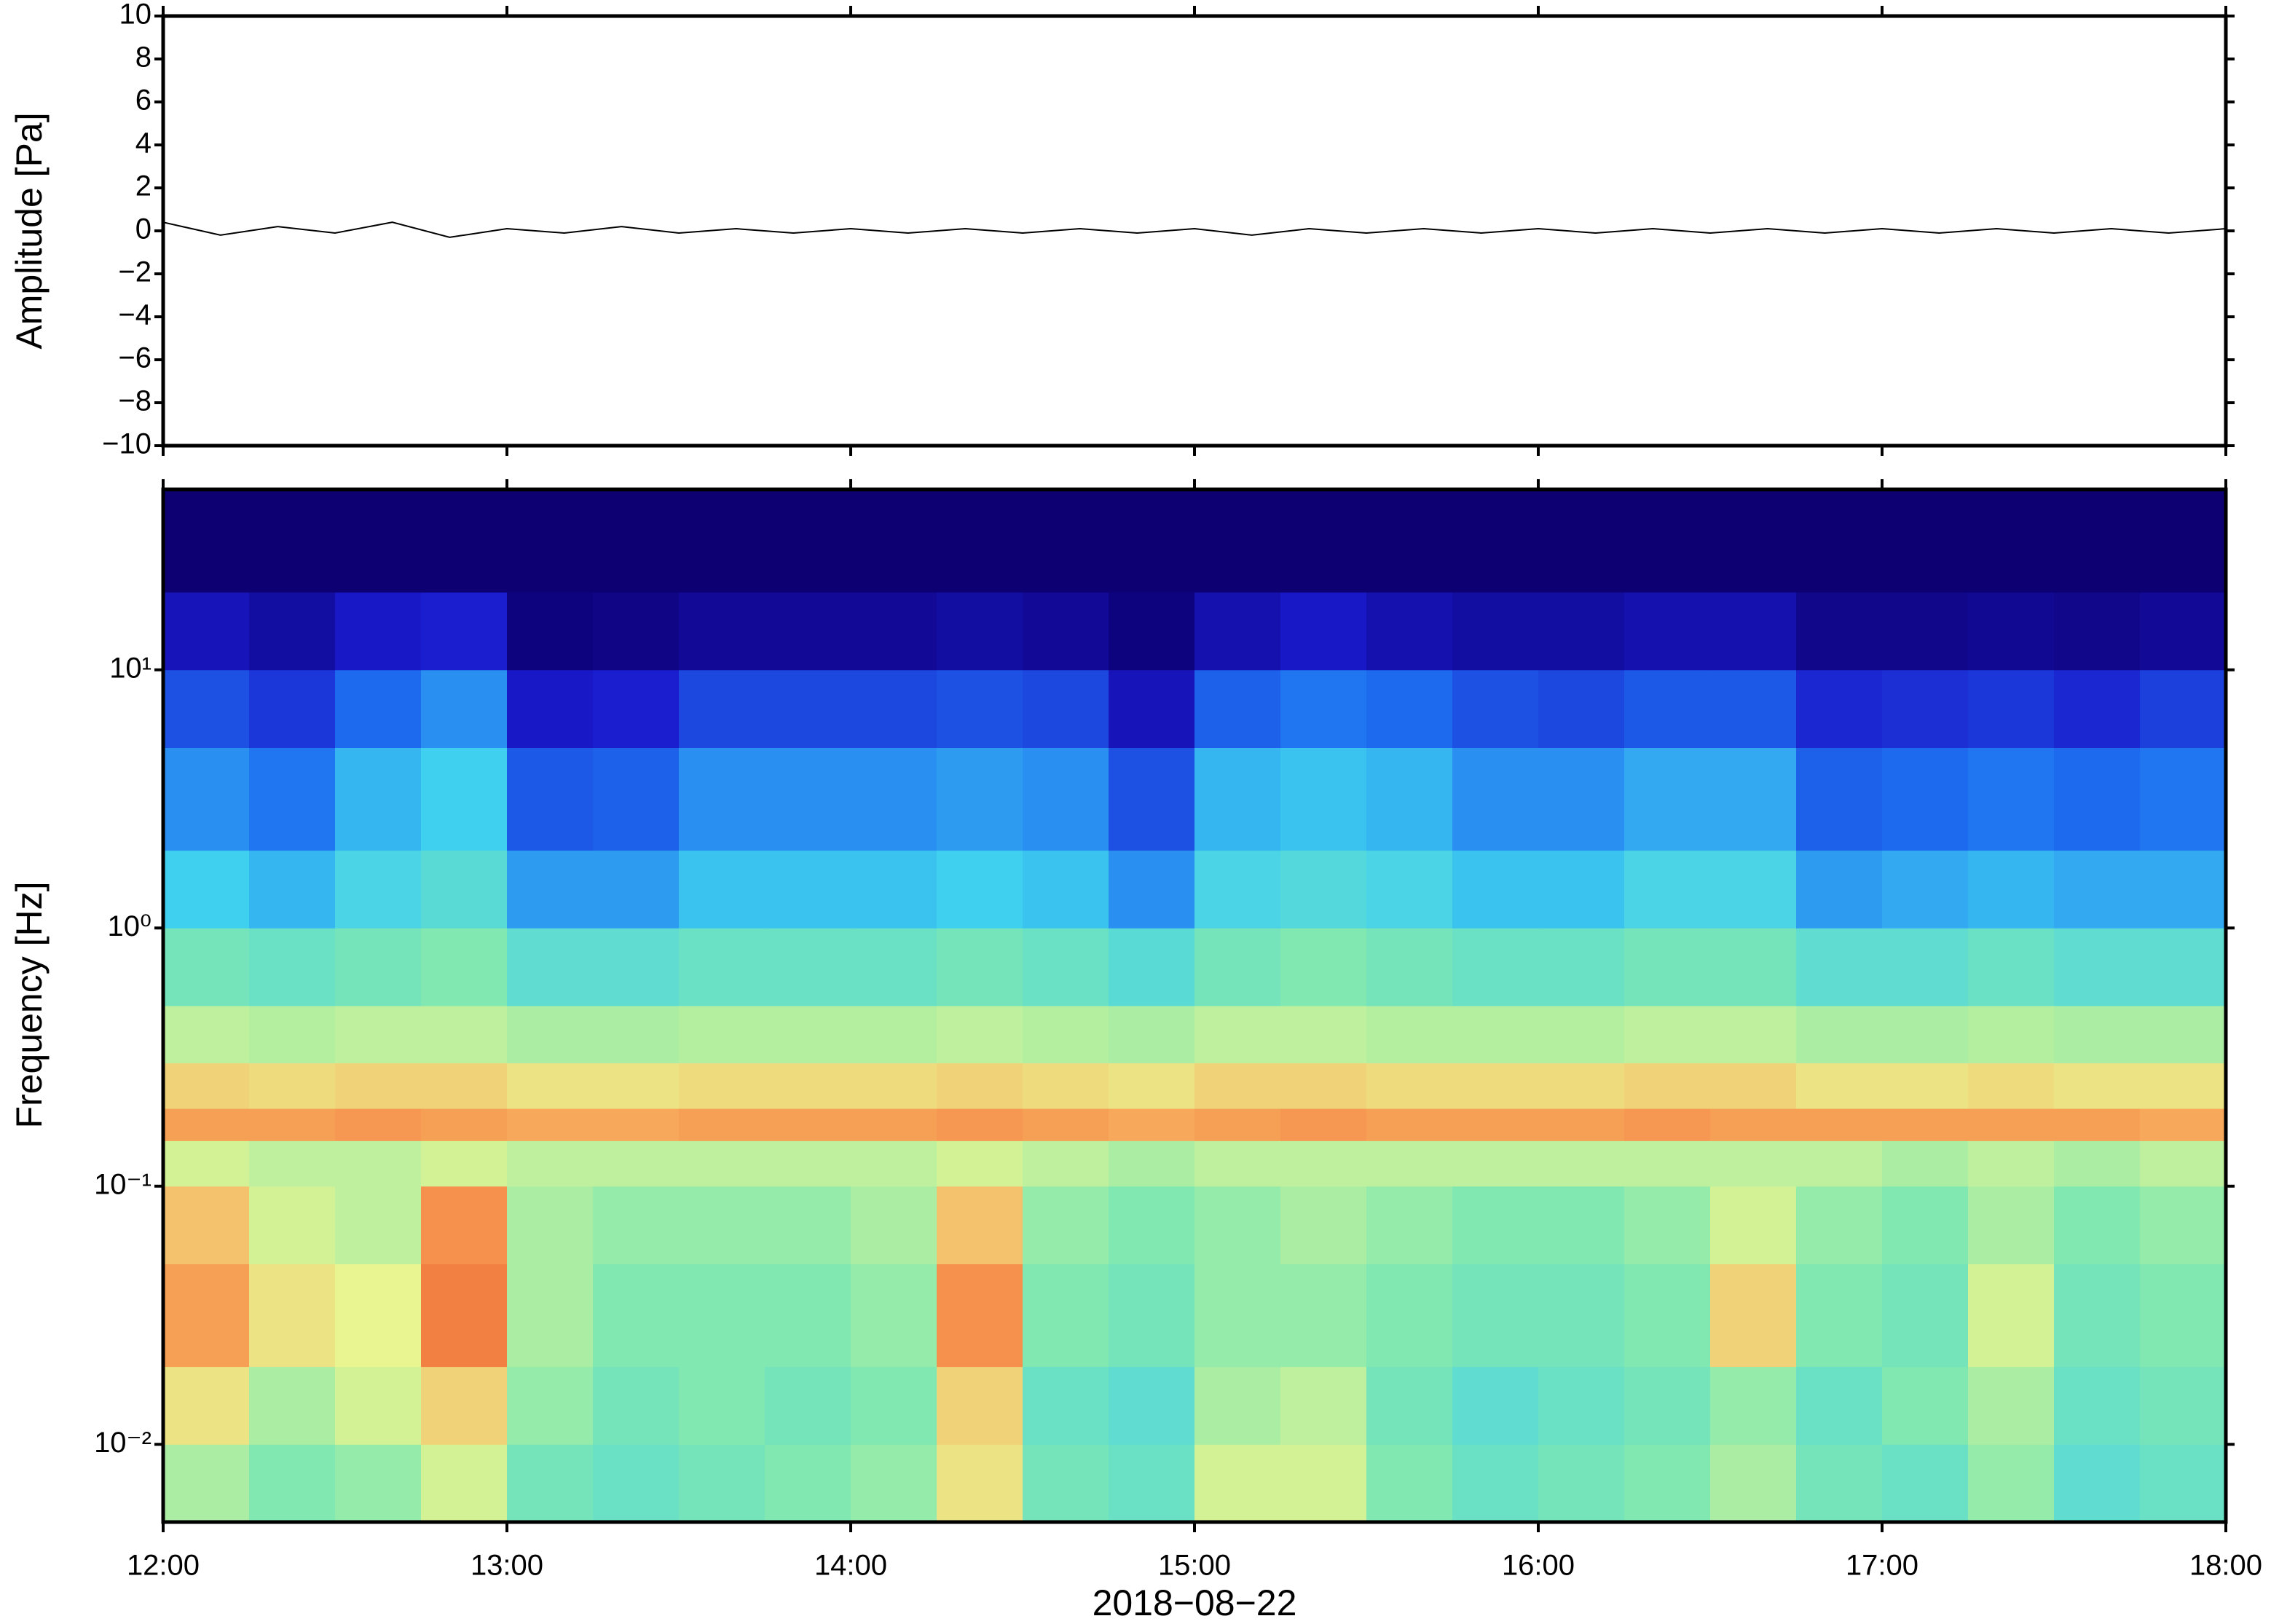 Image resolution: width=2271 pixels, height=1624 pixels. Describe the element at coordinates (135, 15) in the screenshot. I see `y-tick-label: 10` at that location.